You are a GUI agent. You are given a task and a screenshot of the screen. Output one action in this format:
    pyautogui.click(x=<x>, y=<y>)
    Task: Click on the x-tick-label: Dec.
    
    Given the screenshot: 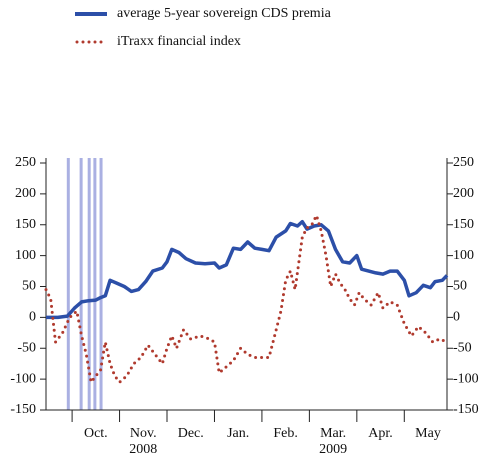 What is the action you would take?
    pyautogui.click(x=191, y=433)
    